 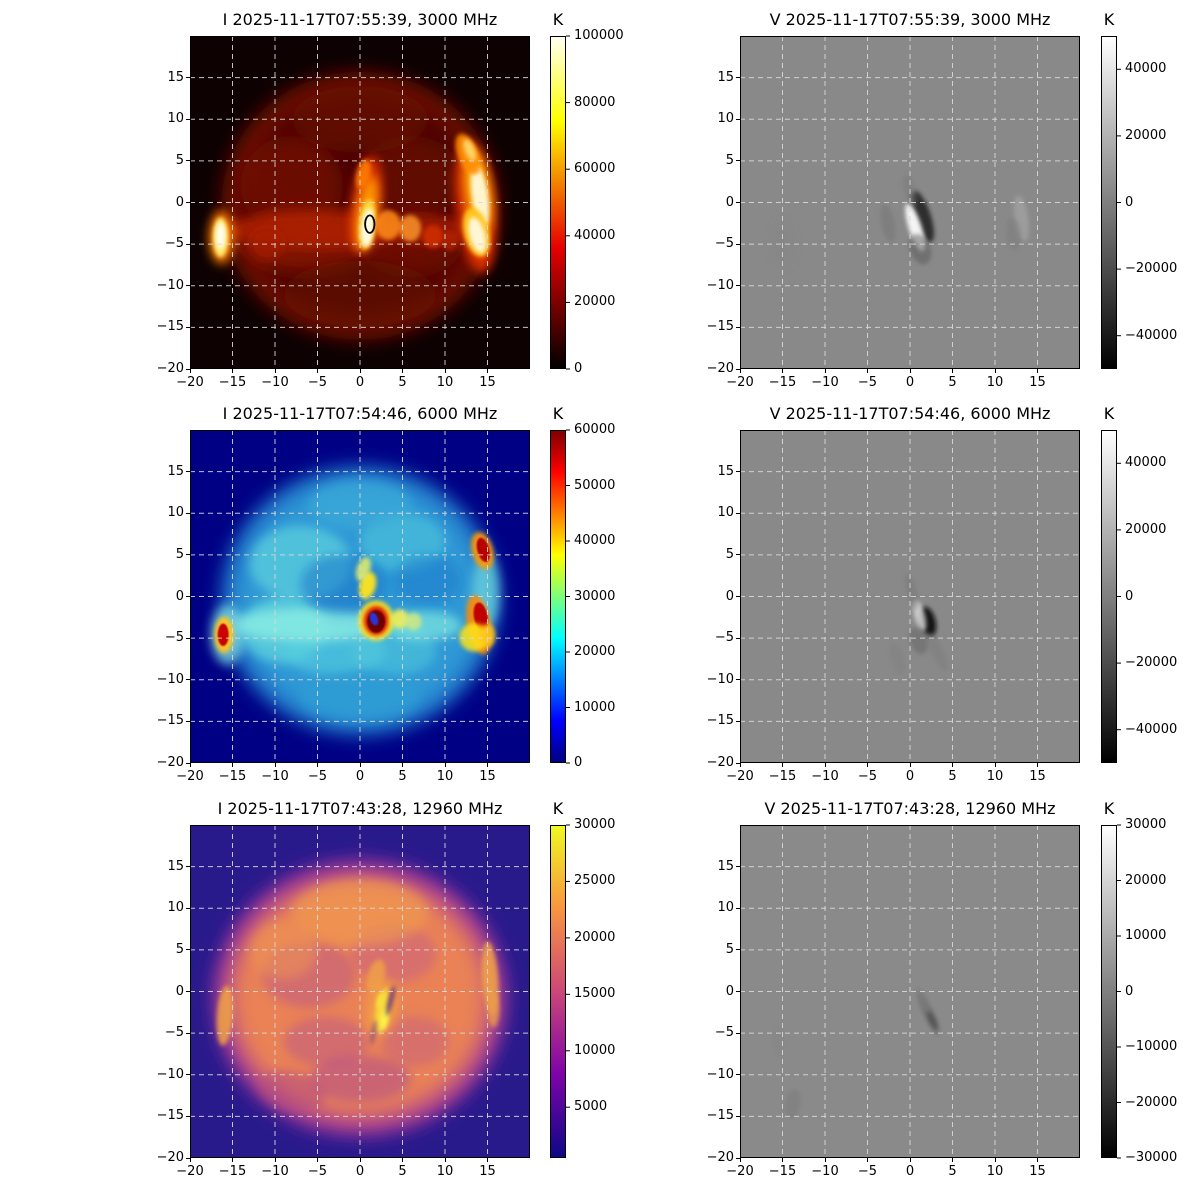 What do you see at coordinates (1151, 335) in the screenshot?
I see `colorbar-tick-label: −40000` at bounding box center [1151, 335].